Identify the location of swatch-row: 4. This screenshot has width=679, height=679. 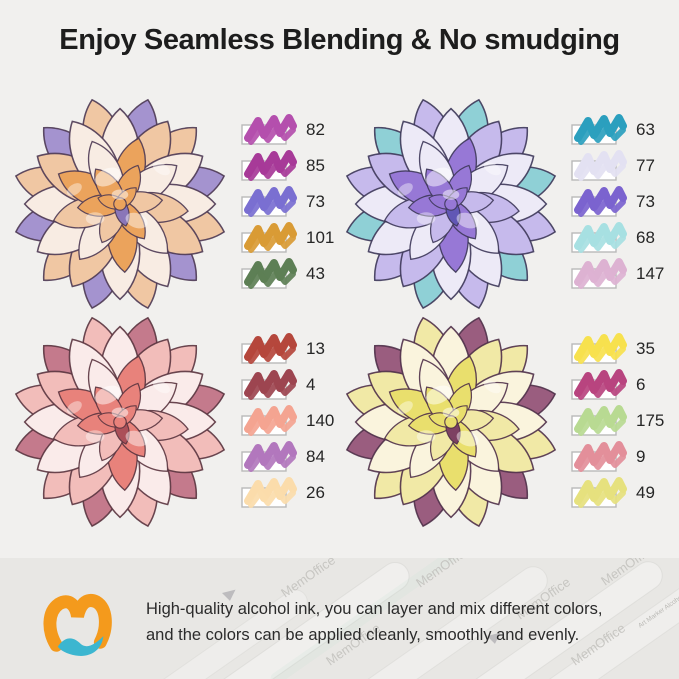
(287, 385).